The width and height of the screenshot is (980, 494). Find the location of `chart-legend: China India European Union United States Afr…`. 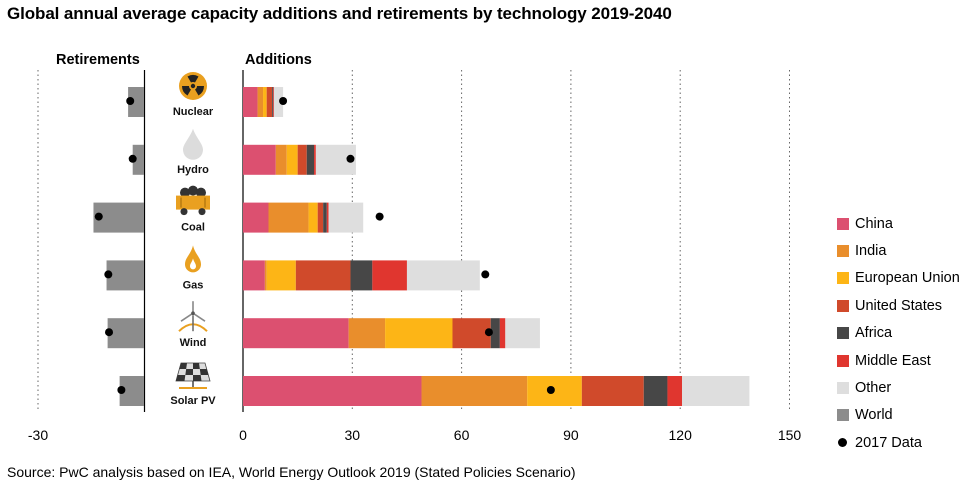

chart-legend: China India European Union United States Afr… is located at coordinates (898, 333).